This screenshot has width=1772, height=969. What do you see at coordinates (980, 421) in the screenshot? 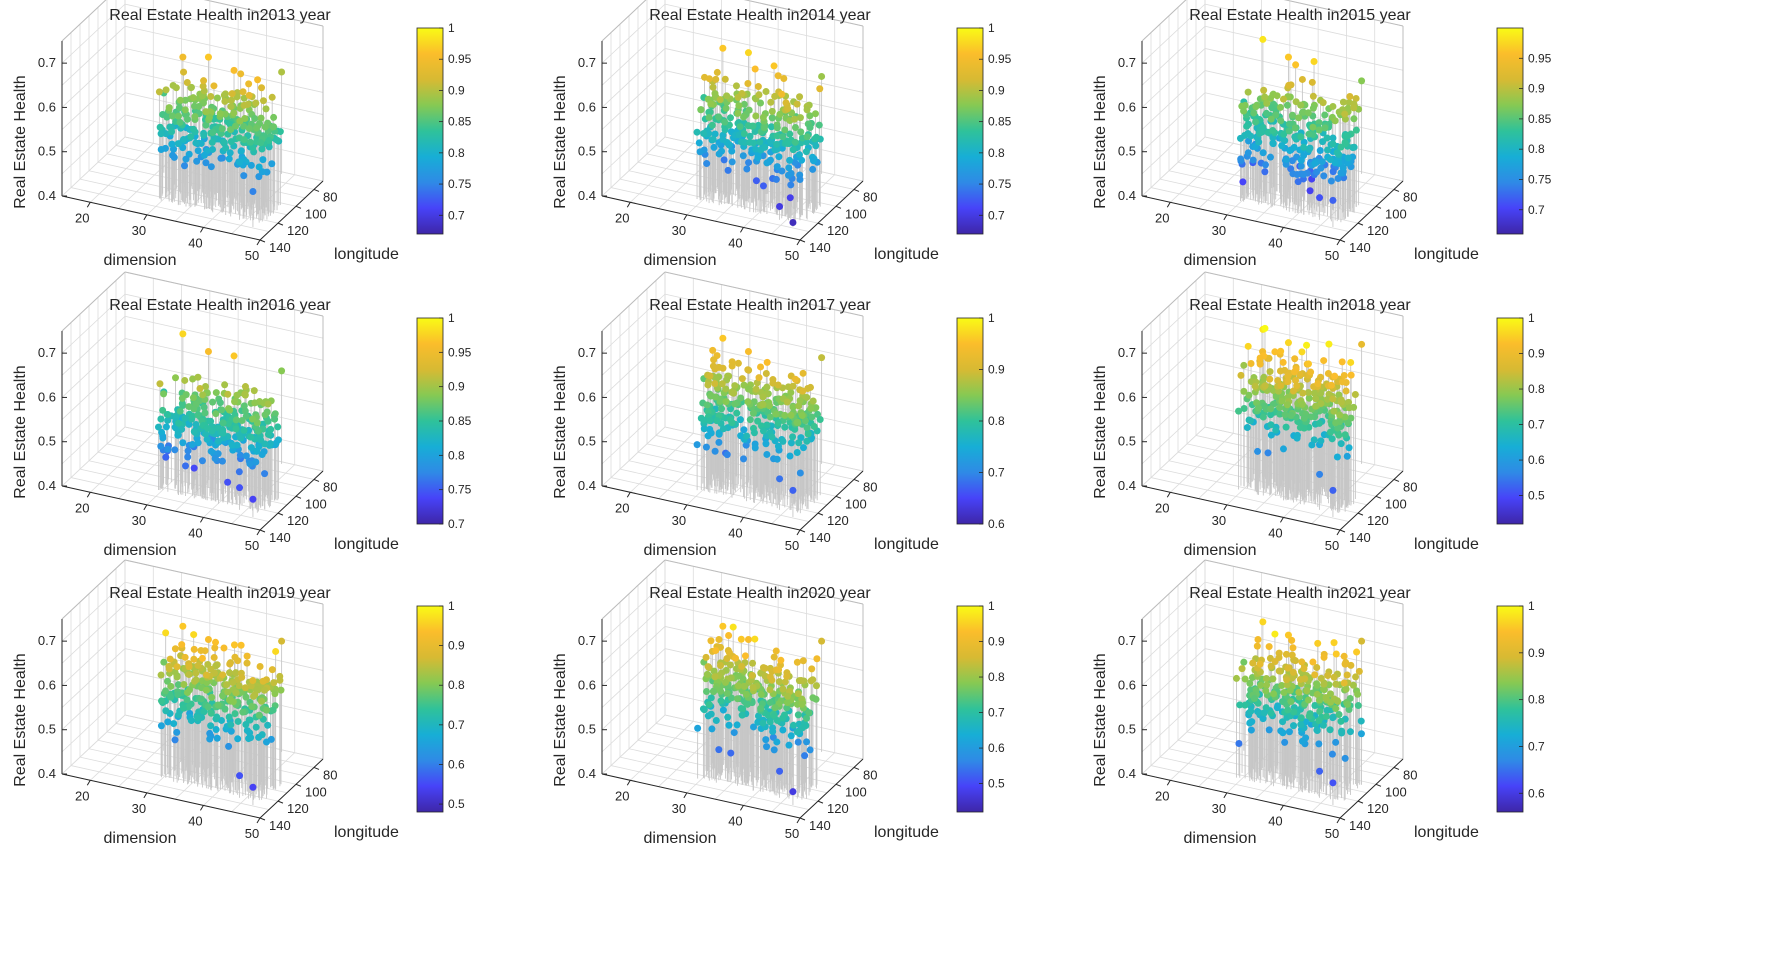
I see `colorbar: 0.6 0.7 0.8 0.9 1` at bounding box center [980, 421].